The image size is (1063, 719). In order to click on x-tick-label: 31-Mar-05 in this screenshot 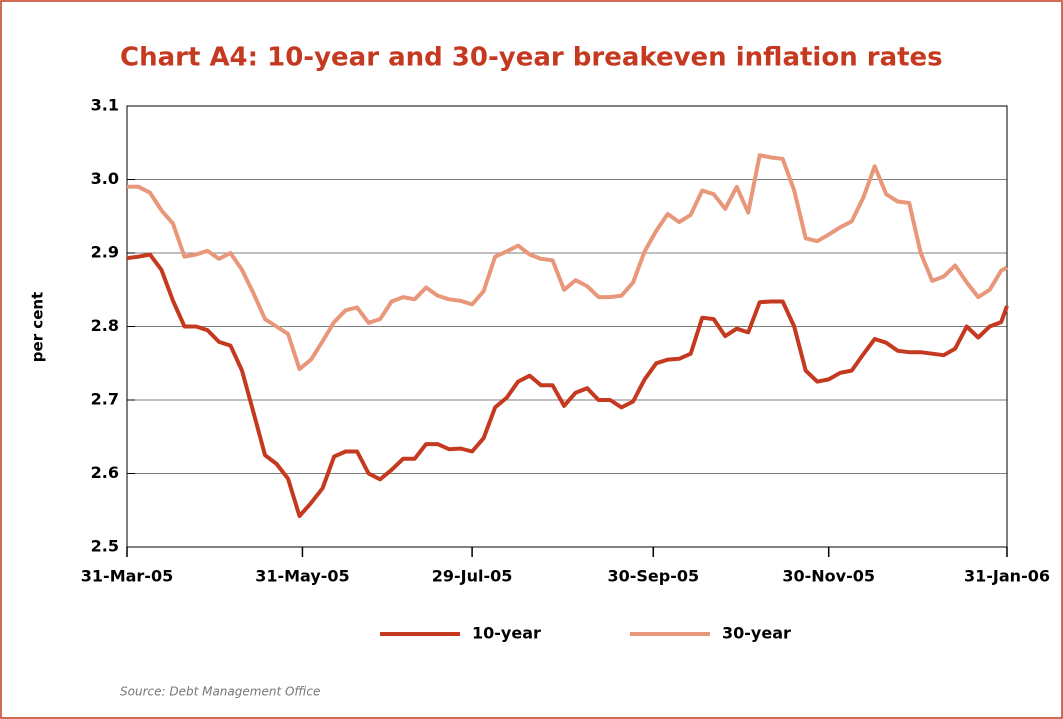, I will do `click(127, 576)`.